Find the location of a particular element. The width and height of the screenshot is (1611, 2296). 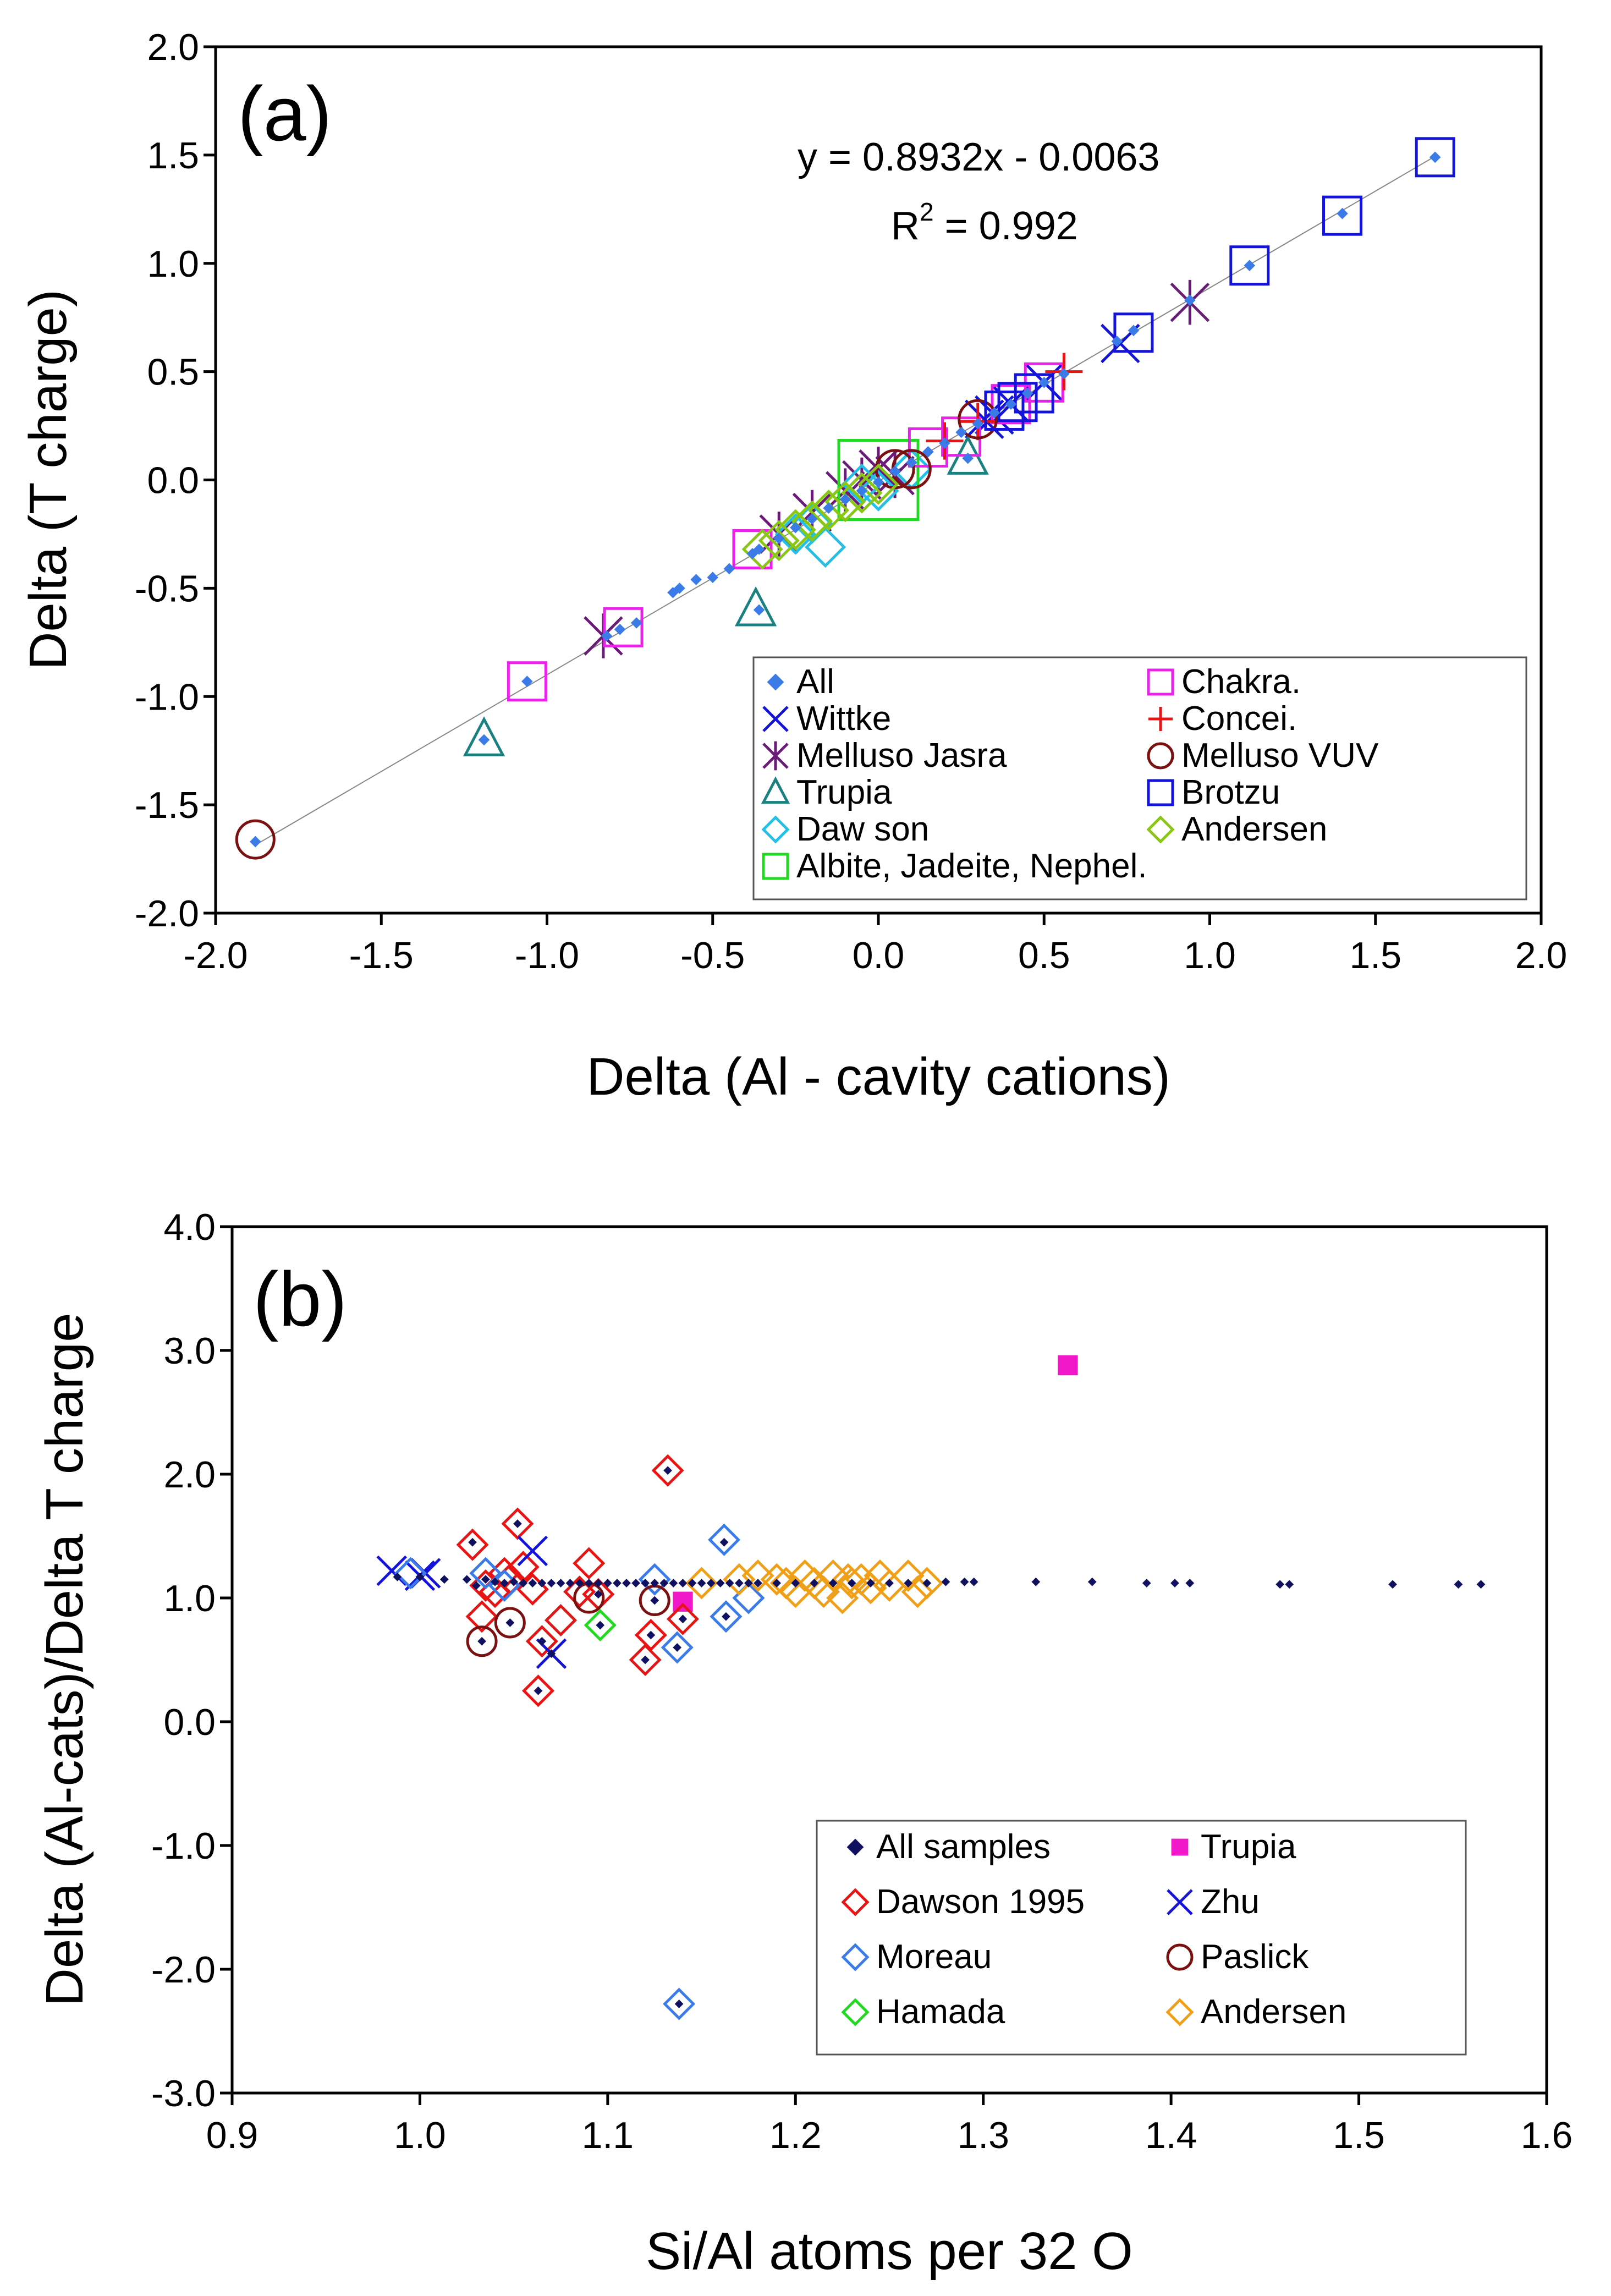

panel-b-legend-label-hamada: Hamada is located at coordinates (940, 2012).